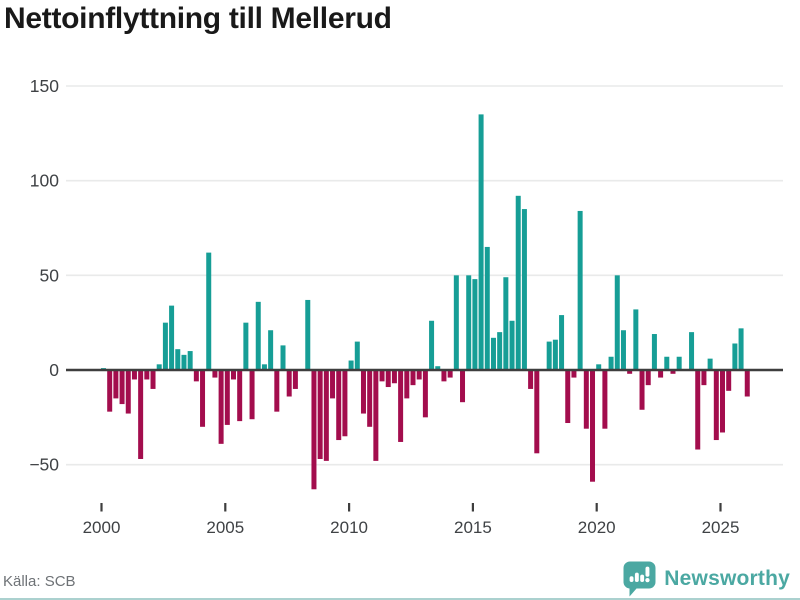  What do you see at coordinates (349, 527) in the screenshot?
I see `x-tick-label: 2010` at bounding box center [349, 527].